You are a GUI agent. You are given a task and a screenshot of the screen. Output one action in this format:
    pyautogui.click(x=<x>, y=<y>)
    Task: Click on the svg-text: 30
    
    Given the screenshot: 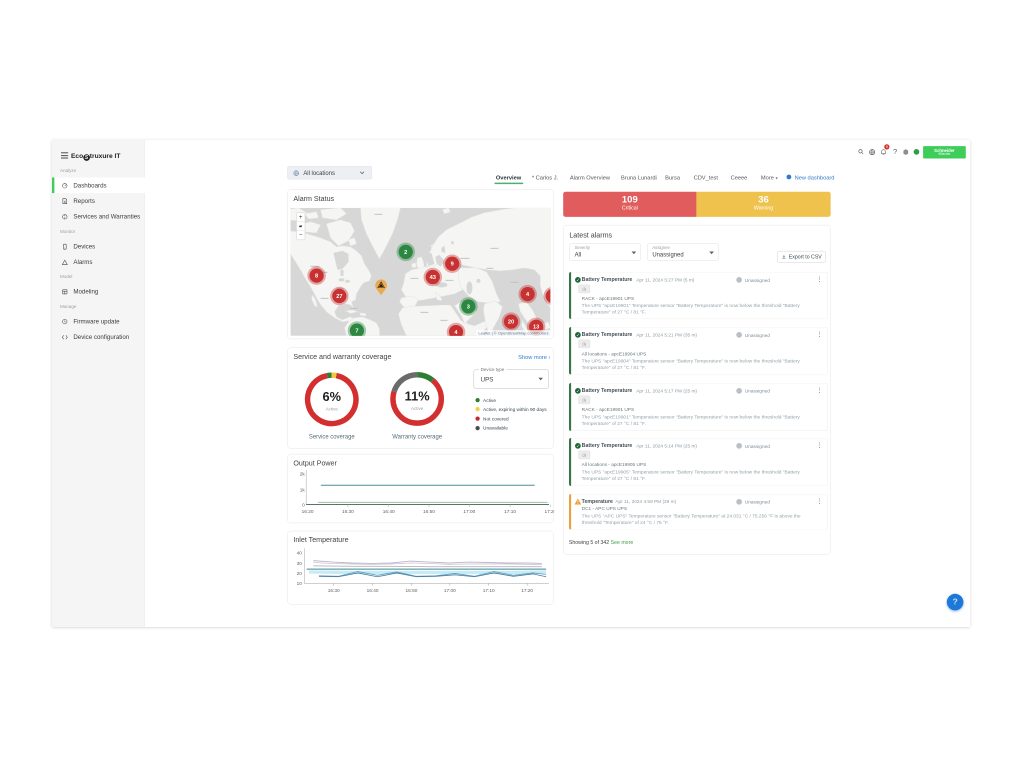 What is the action you would take?
    pyautogui.click(x=300, y=564)
    